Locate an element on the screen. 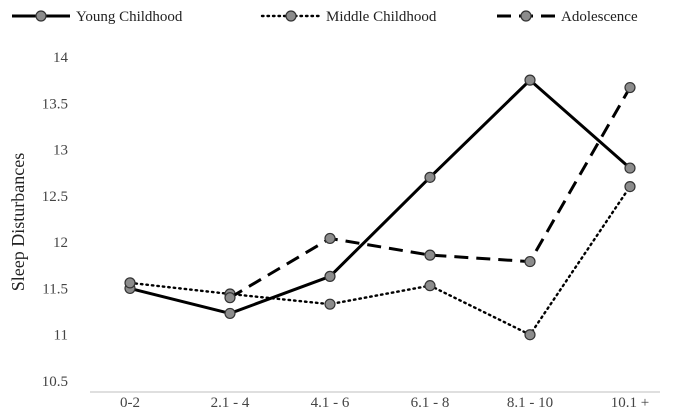  x-tick-label: 4.1 - 6 is located at coordinates (330, 403).